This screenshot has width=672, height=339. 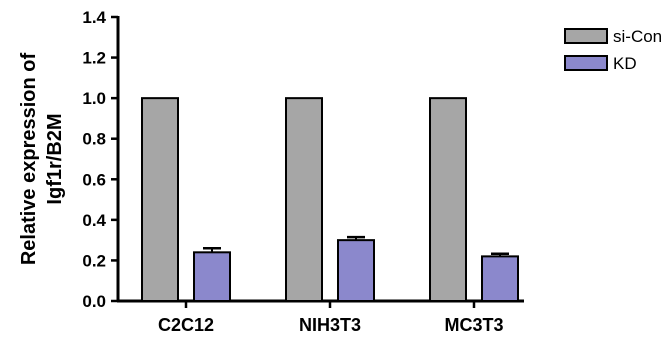 What do you see at coordinates (29, 159) in the screenshot?
I see `y-axis-title-line: Relative expression of` at bounding box center [29, 159].